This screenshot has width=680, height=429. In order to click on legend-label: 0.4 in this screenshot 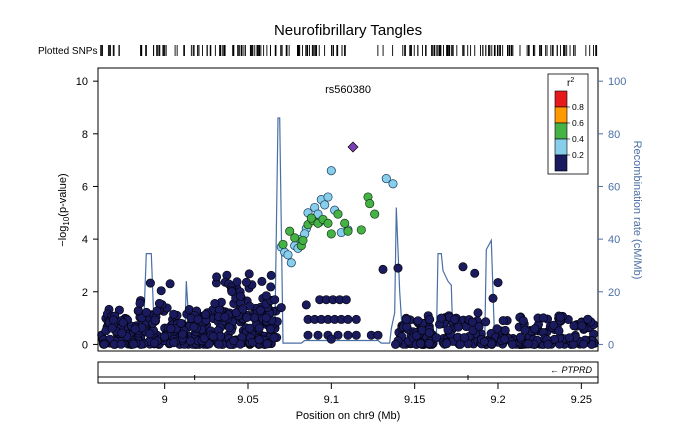, I will do `click(578, 139)`.